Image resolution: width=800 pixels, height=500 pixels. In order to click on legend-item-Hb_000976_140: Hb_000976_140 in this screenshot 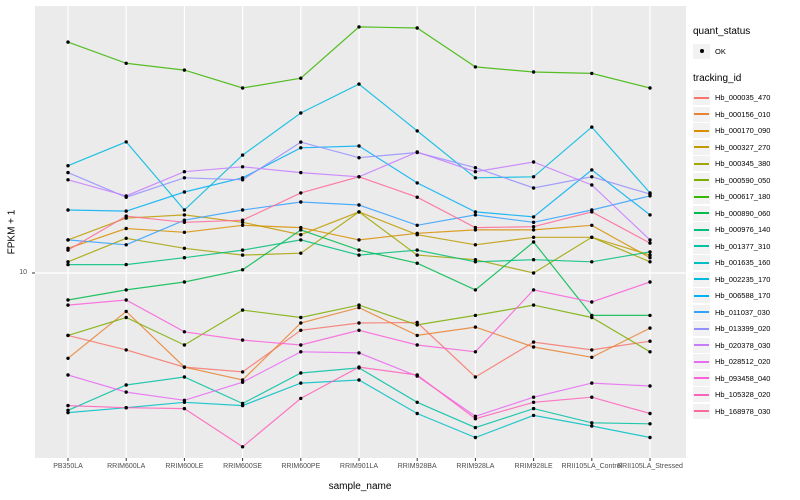, I will do `click(746, 230)`.